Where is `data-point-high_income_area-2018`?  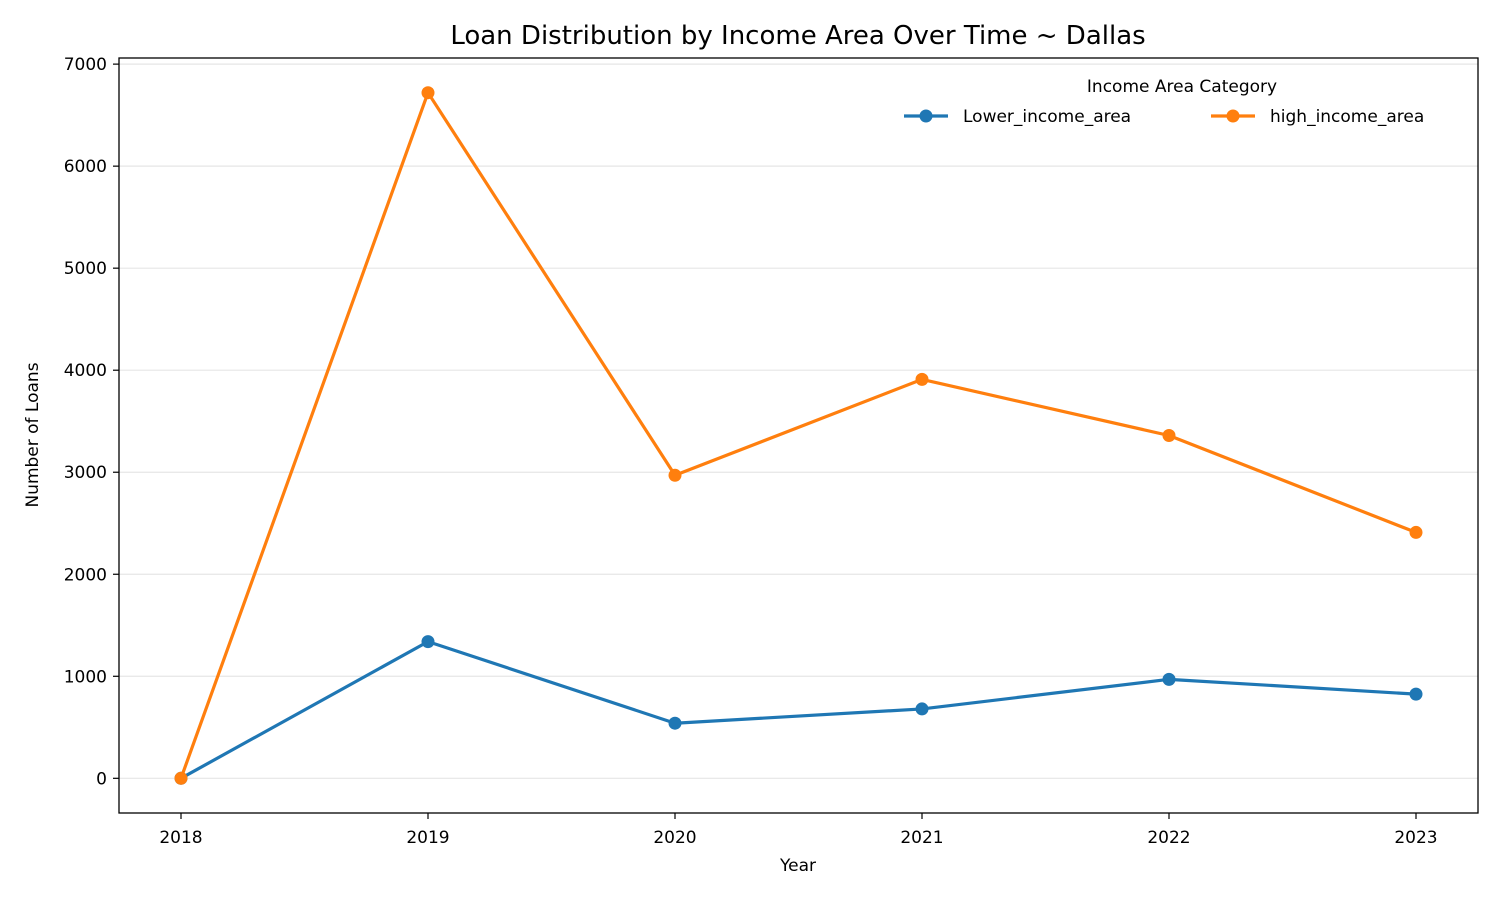 data-point-high_income_area-2018 is located at coordinates (181, 778).